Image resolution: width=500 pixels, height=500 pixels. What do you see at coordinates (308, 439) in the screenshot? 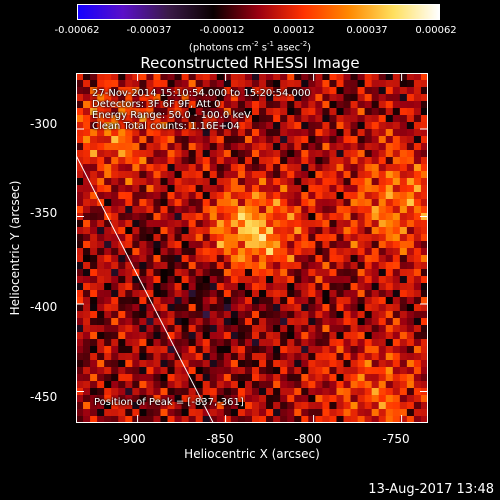
I see `x-tick-label: -800` at bounding box center [308, 439].